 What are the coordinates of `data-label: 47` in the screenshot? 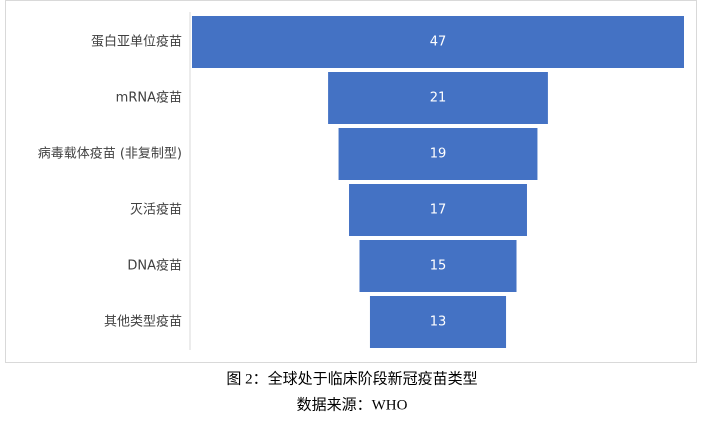 It's located at (438, 42).